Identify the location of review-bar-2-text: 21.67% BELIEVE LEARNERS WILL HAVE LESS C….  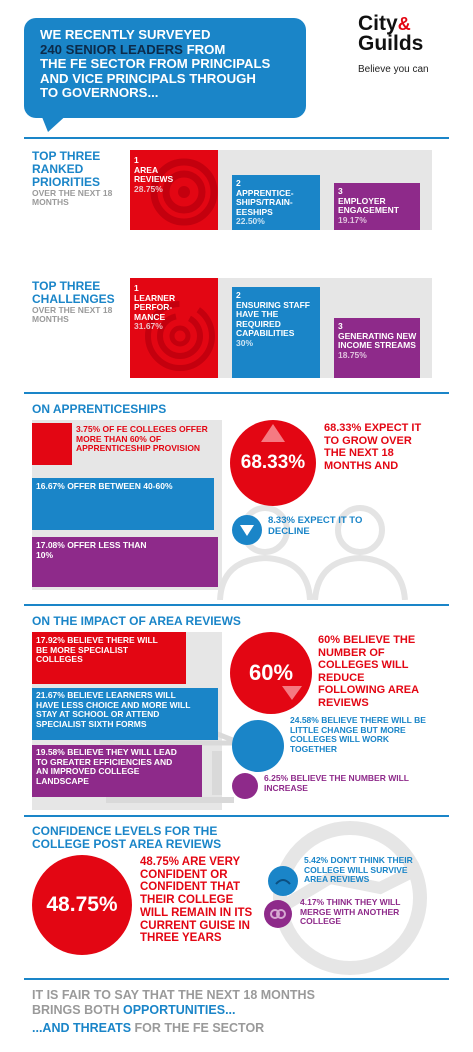
(113, 709).